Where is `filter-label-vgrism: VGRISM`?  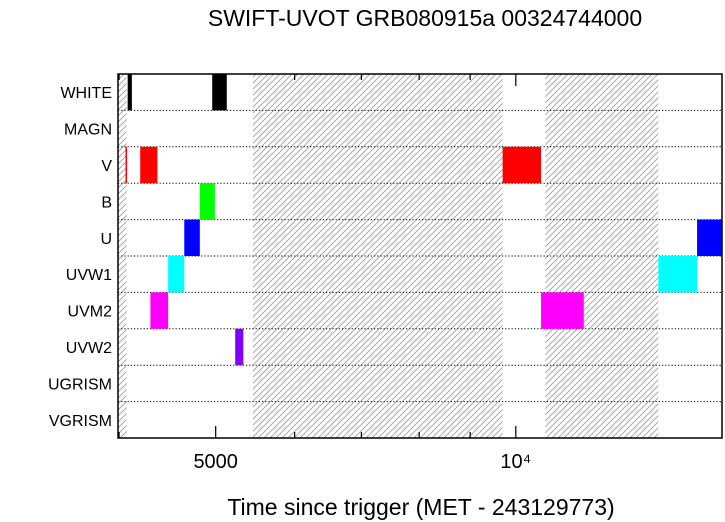
filter-label-vgrism: VGRISM is located at coordinates (80, 421).